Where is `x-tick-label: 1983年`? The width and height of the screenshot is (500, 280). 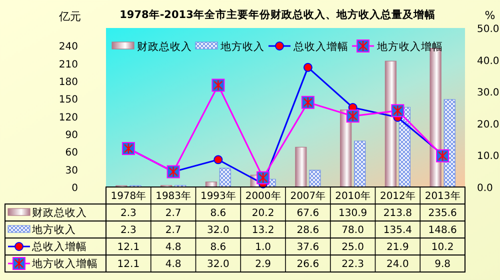
x-tick-label: 1983年 is located at coordinates (174, 196).